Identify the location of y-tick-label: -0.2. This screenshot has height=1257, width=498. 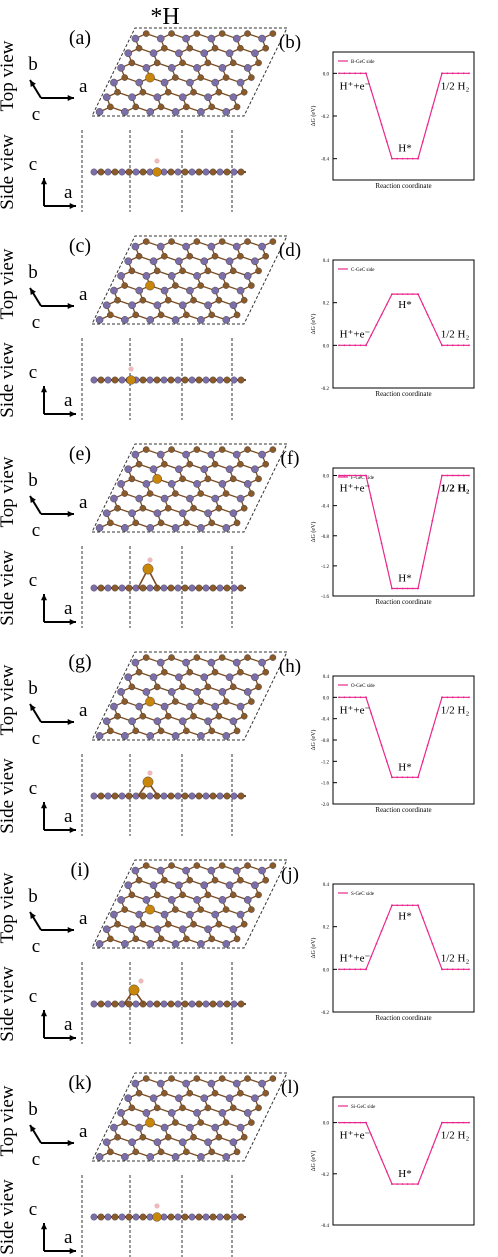
(325, 117).